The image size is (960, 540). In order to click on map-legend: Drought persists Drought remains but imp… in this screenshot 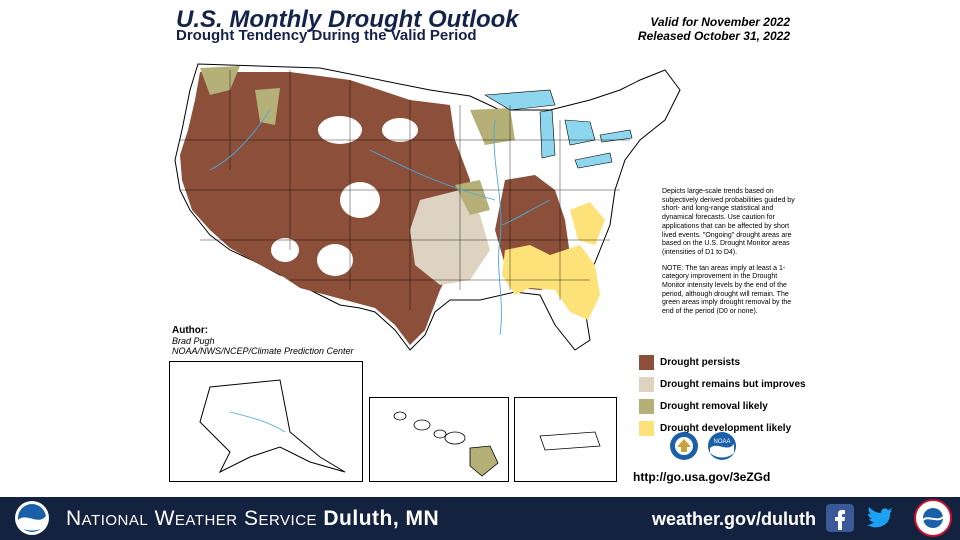, I will do `click(722, 396)`.